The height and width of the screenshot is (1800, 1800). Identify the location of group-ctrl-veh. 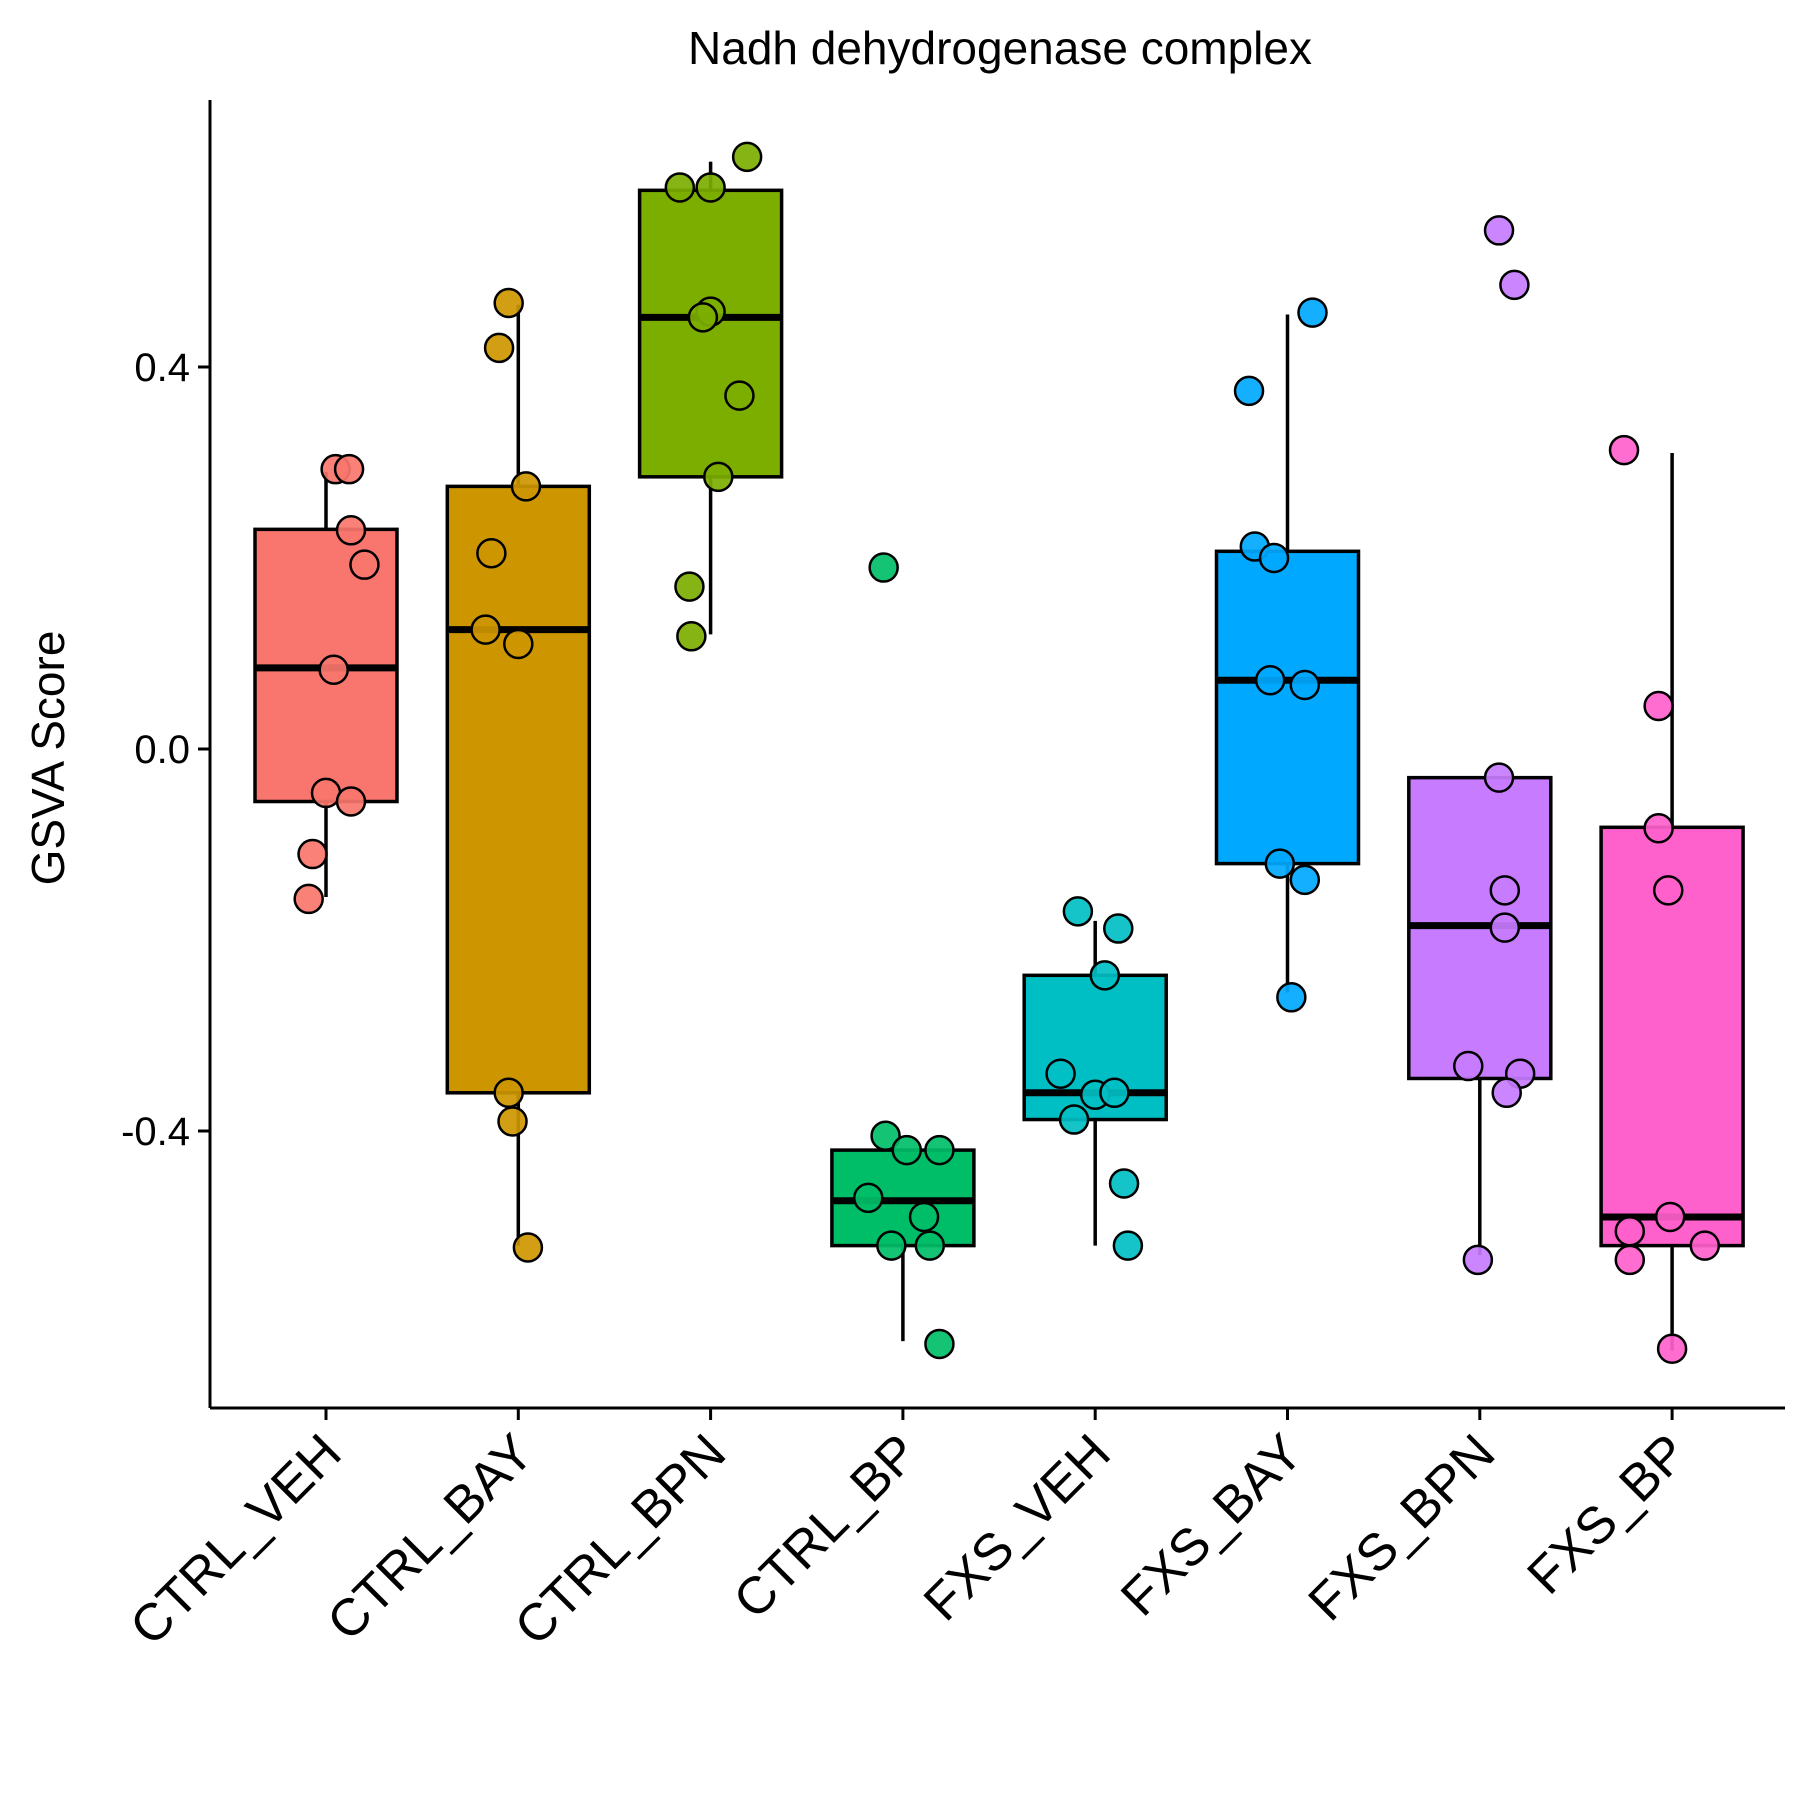
(326, 684).